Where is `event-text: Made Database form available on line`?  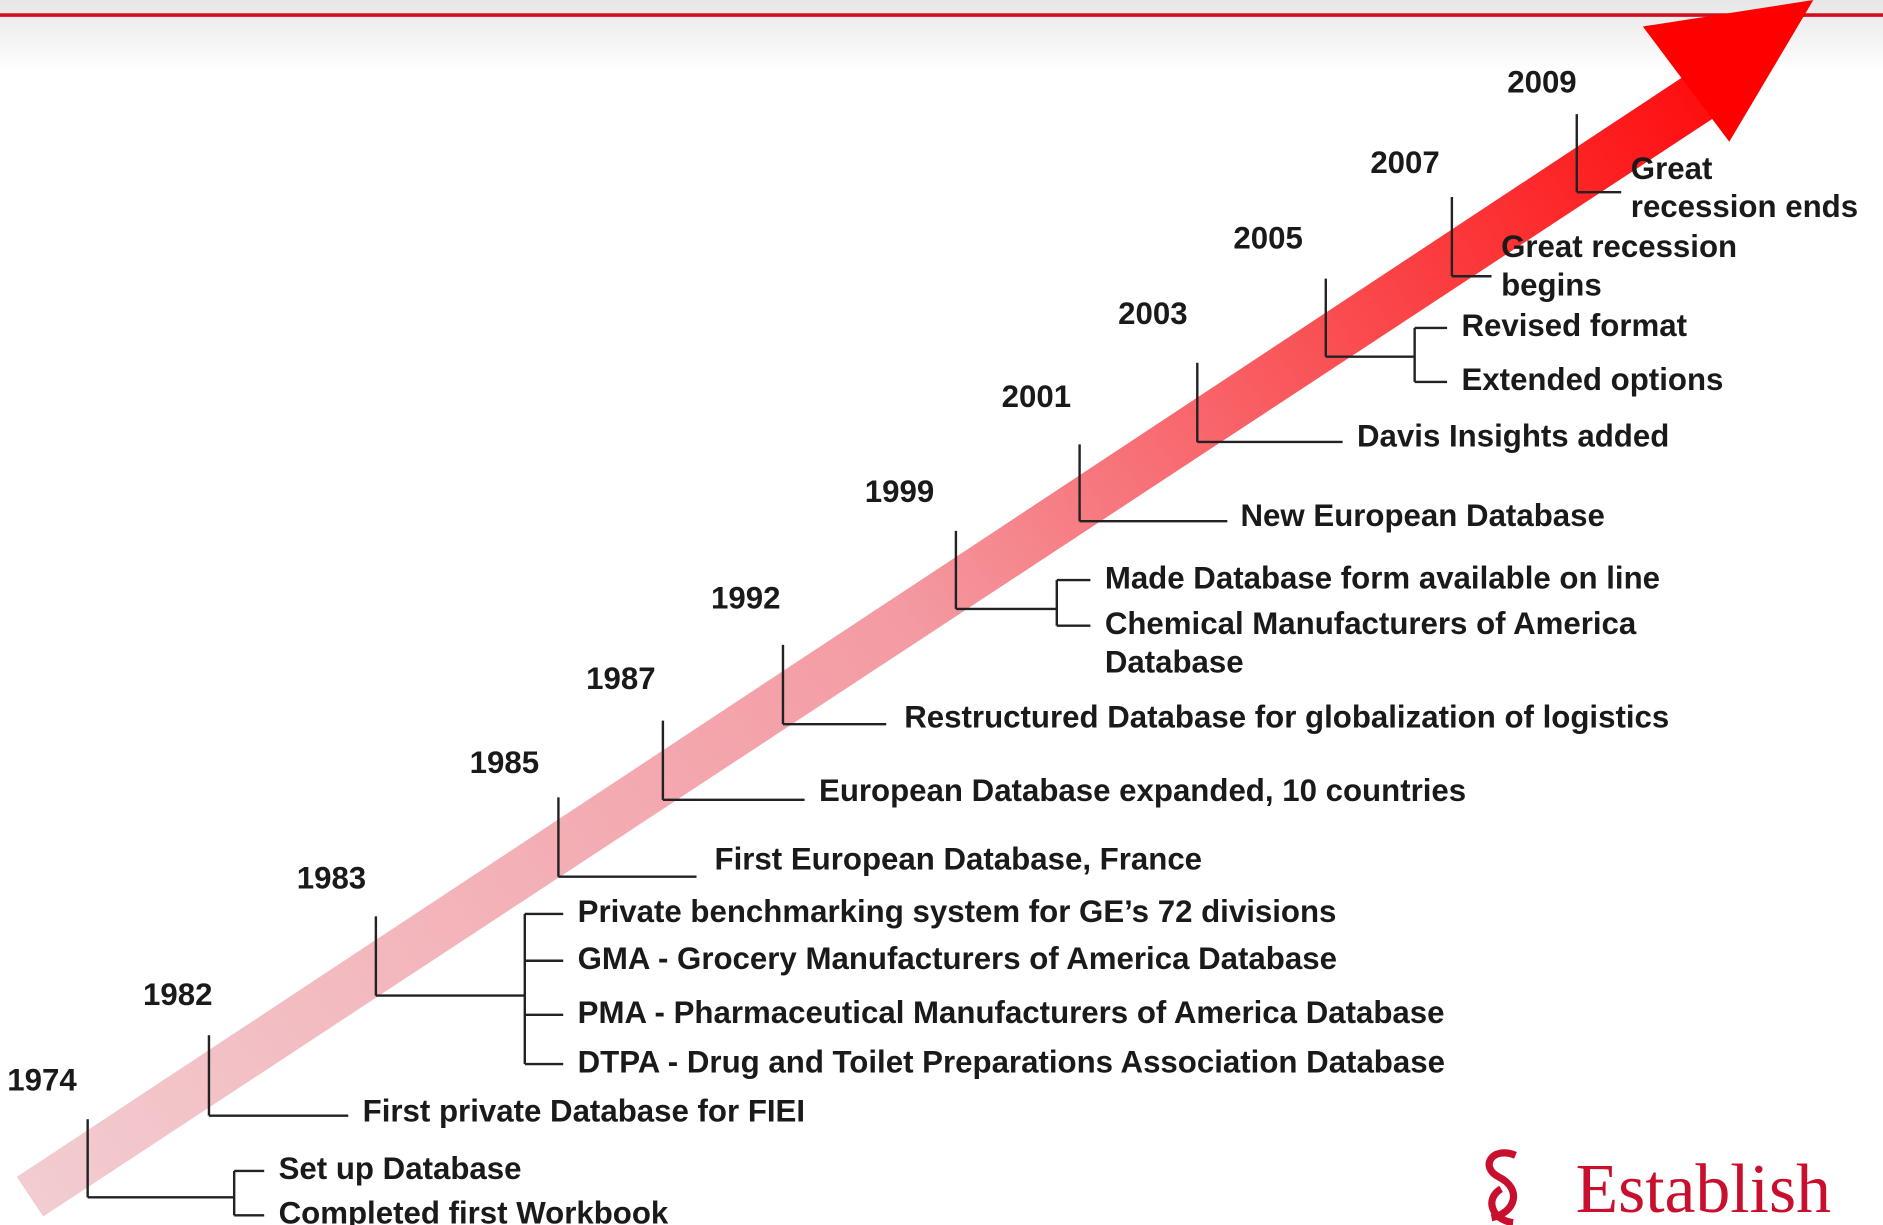
event-text: Made Database form available on line is located at coordinates (1382, 577).